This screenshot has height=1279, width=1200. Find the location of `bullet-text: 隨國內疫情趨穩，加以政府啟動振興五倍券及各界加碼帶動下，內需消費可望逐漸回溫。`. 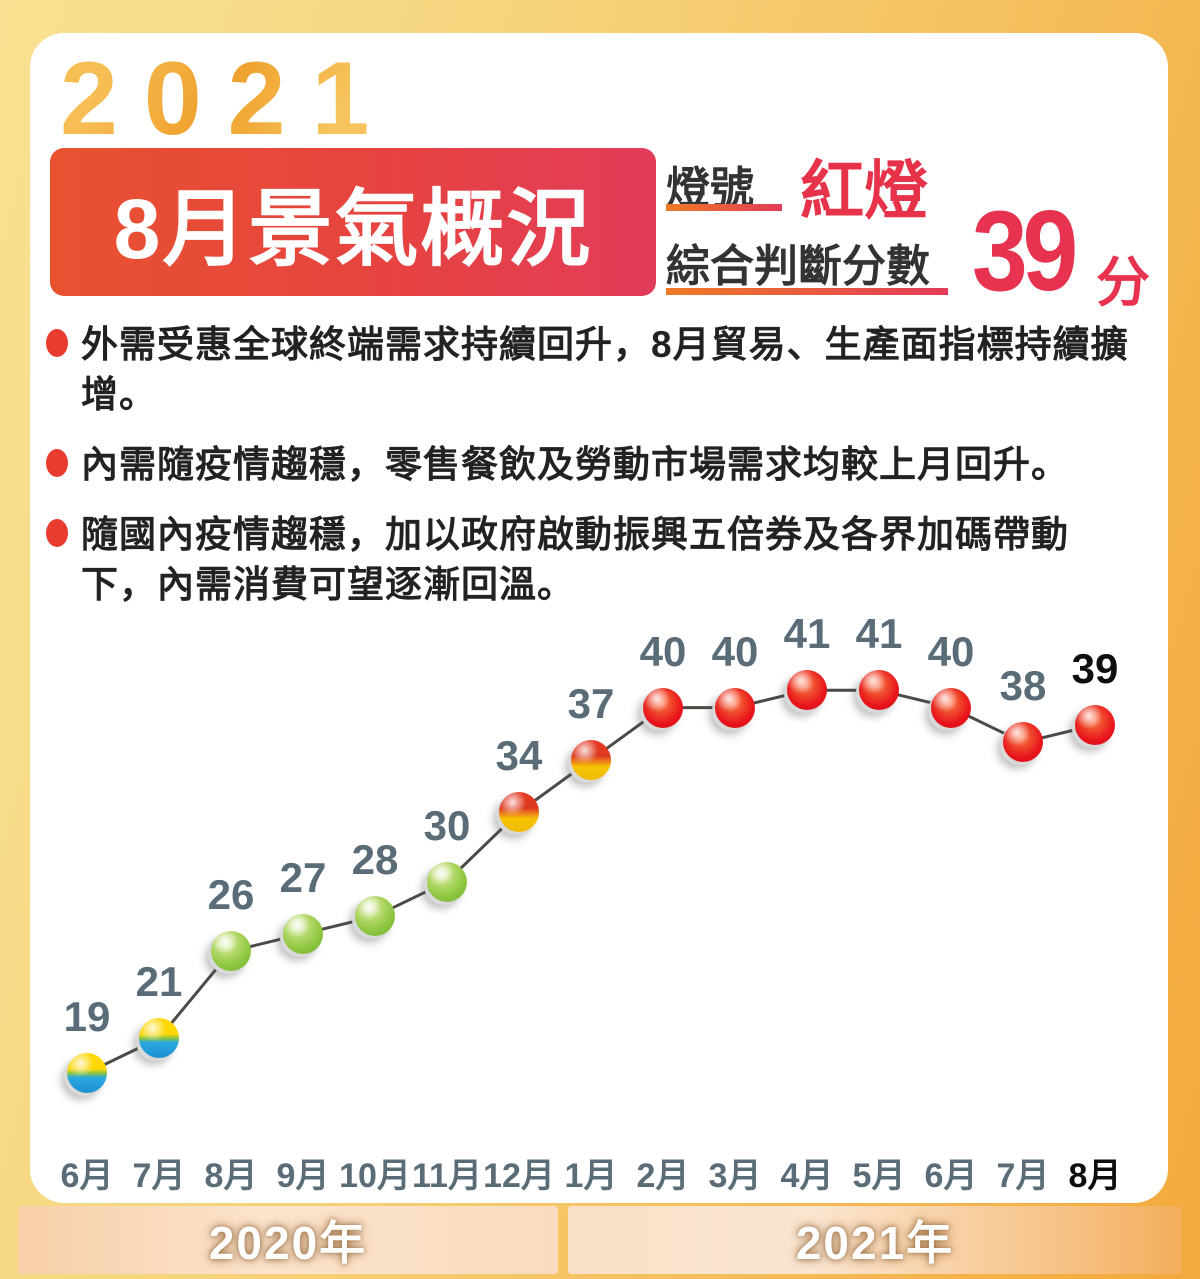

bullet-text: 隨國內疫情趨穩，加以政府啟動振興五倍券及各界加碼帶動下，內需消費可望逐漸回溫。 is located at coordinates (575, 559).